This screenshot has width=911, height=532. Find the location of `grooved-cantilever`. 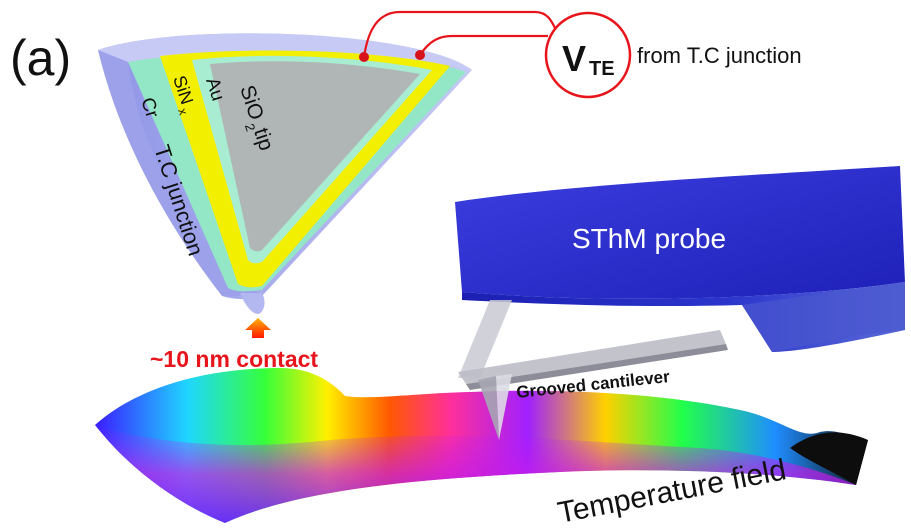

grooved-cantilever is located at coordinates (593, 370).